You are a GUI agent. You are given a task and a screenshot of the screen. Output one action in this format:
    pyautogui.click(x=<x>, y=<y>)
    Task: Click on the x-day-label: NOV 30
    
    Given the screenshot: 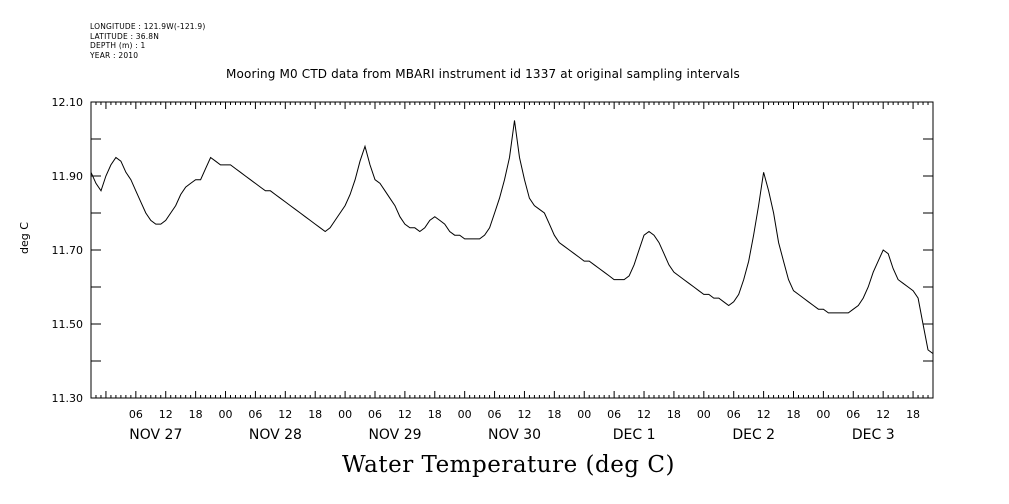 What is the action you would take?
    pyautogui.click(x=514, y=435)
    